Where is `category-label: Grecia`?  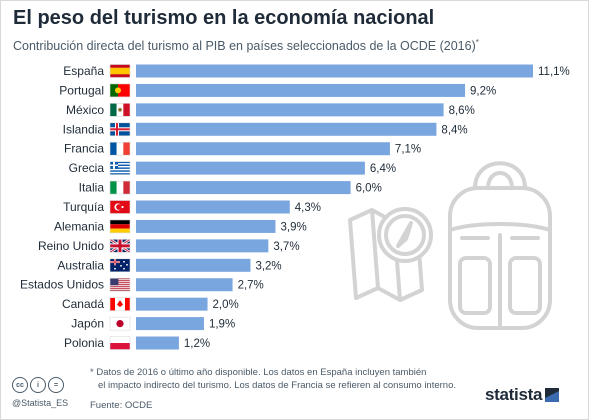
category-label: Grecia is located at coordinates (87, 168).